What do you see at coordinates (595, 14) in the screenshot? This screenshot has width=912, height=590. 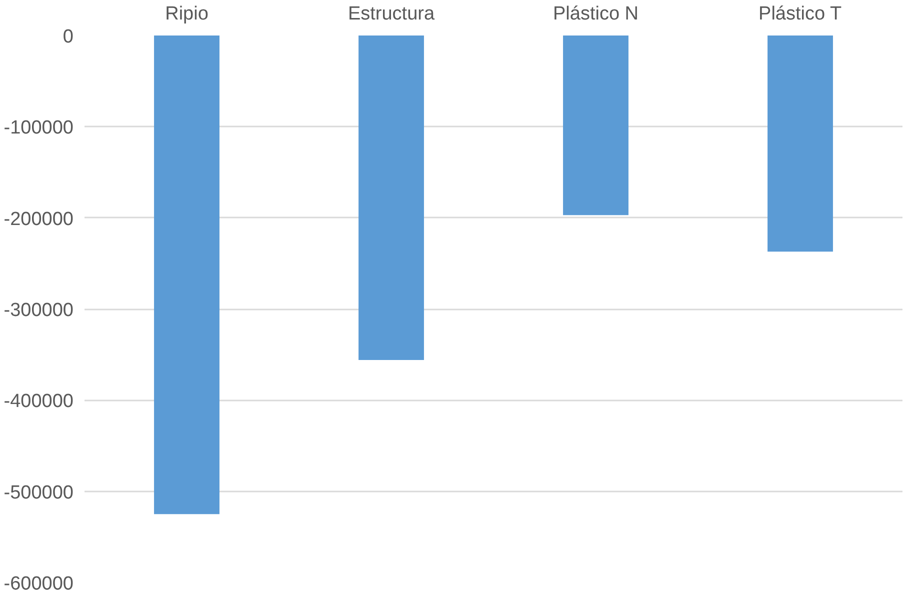 I see `x-tick-label: Plástico N` at bounding box center [595, 14].